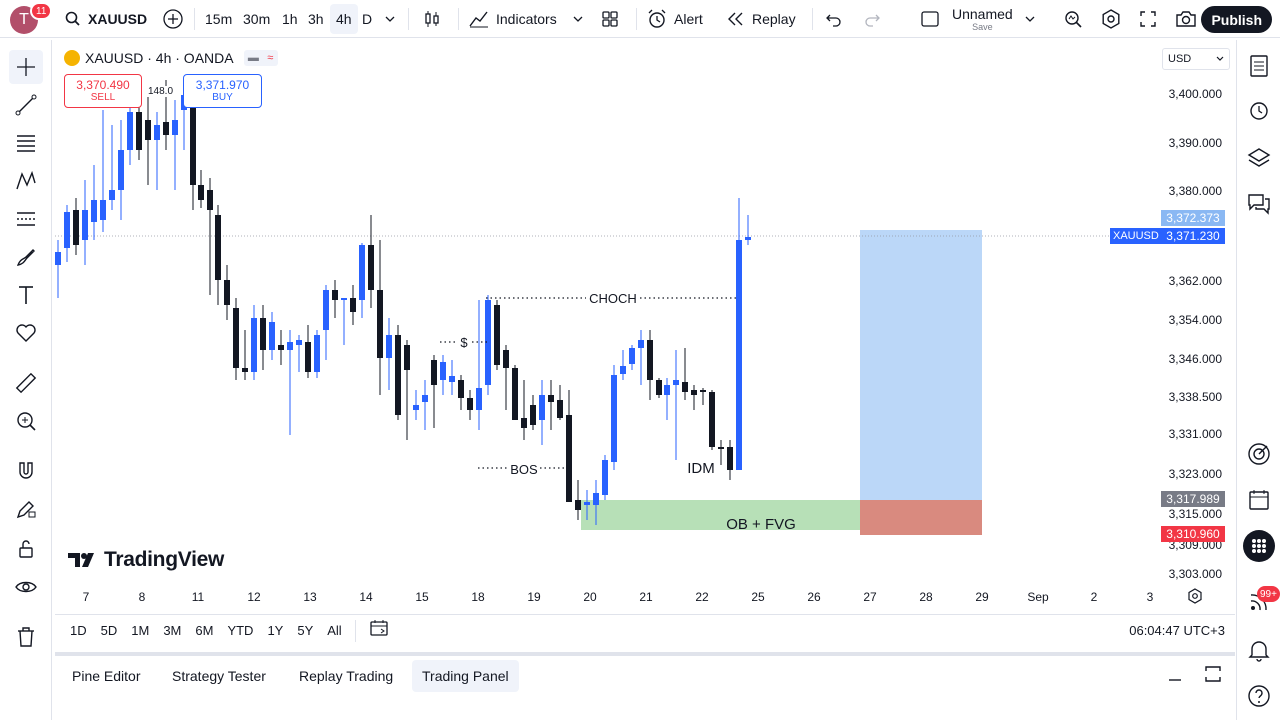 The width and height of the screenshot is (1280, 720). Describe the element at coordinates (26, 383) in the screenshot. I see `measure-tool` at that location.